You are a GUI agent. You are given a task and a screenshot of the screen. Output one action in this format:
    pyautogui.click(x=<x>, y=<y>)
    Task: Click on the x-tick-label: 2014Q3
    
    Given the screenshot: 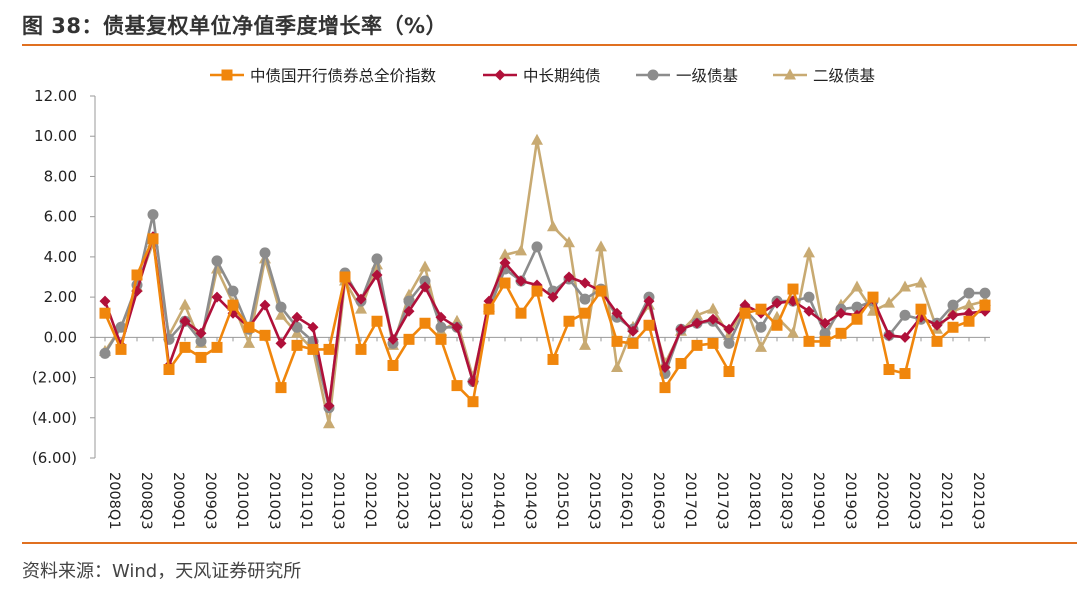 What is the action you would take?
    pyautogui.click(x=530, y=501)
    